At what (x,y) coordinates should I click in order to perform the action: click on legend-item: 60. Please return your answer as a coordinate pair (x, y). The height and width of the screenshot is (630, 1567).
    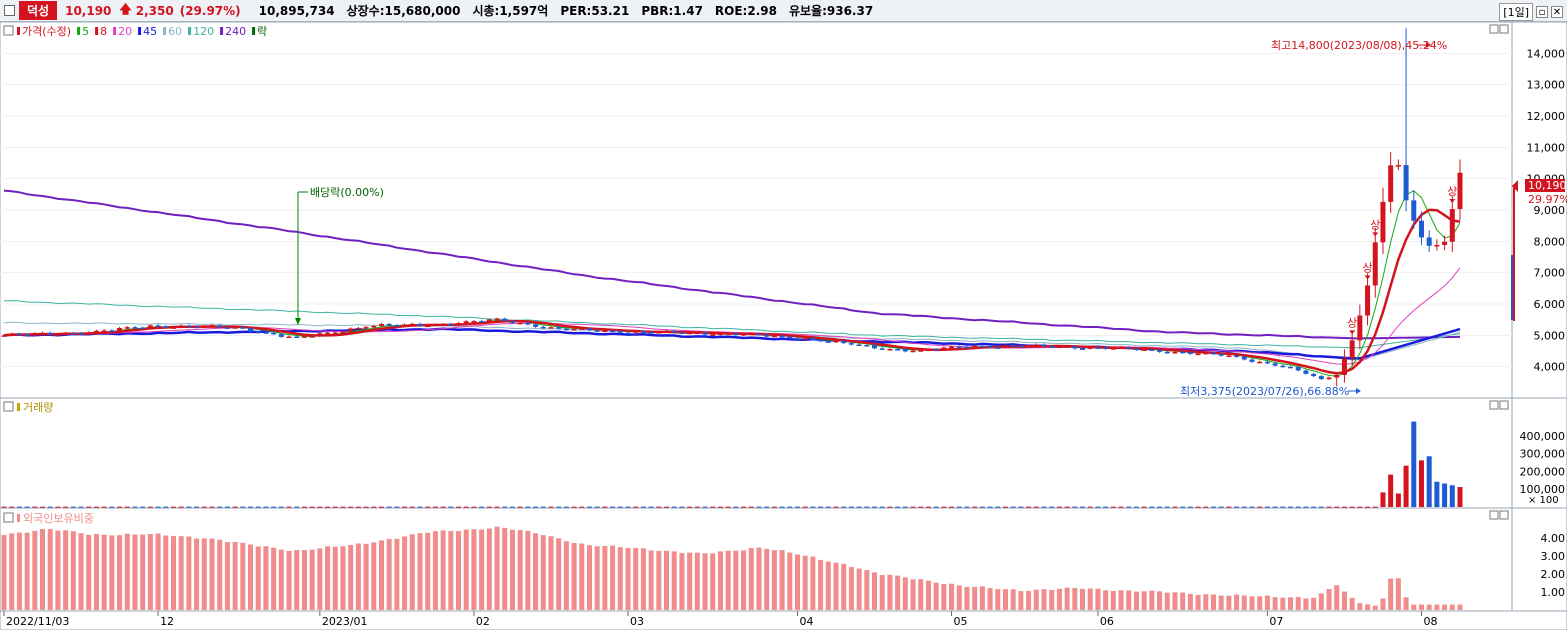
    Looking at the image, I should click on (172, 31).